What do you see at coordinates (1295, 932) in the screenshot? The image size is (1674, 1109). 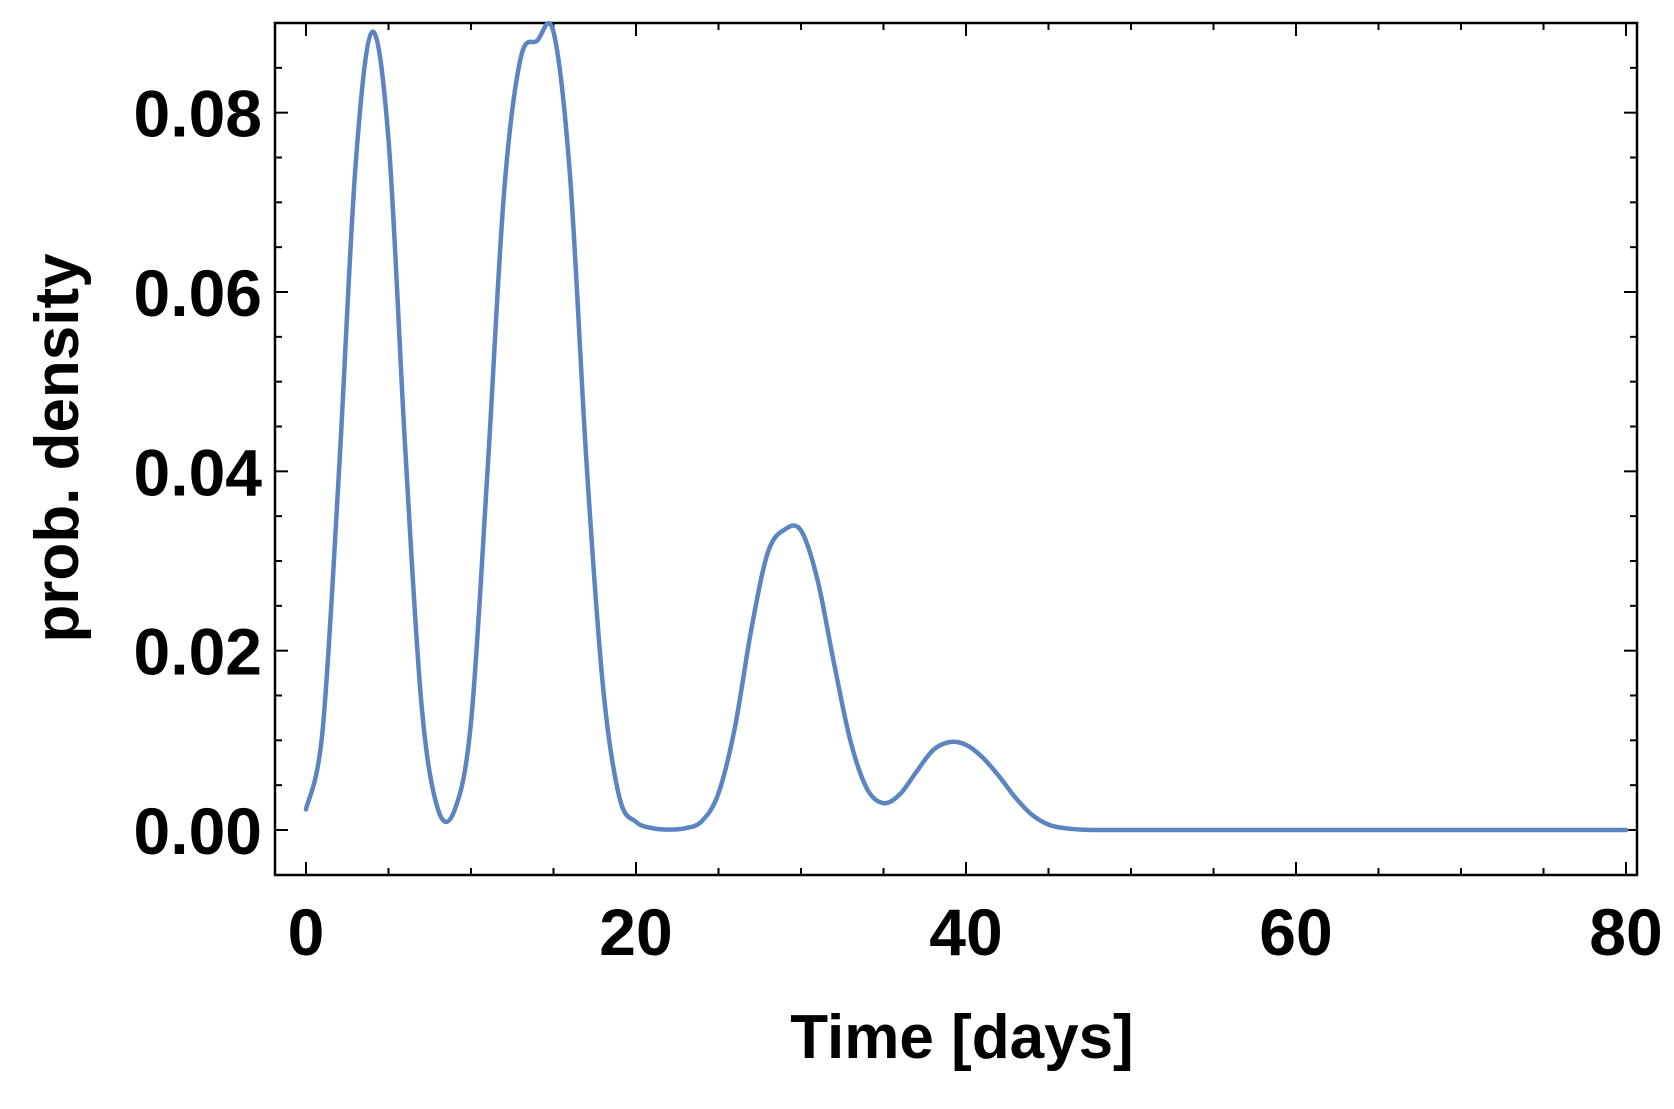 I see `x-tick-label: 60` at bounding box center [1295, 932].